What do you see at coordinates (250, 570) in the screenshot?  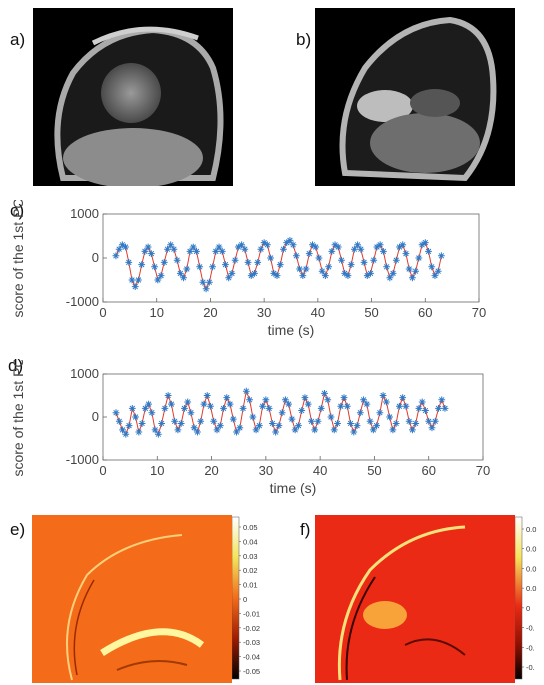 I see `colorbar-tick-label: 0.02` at bounding box center [250, 570].